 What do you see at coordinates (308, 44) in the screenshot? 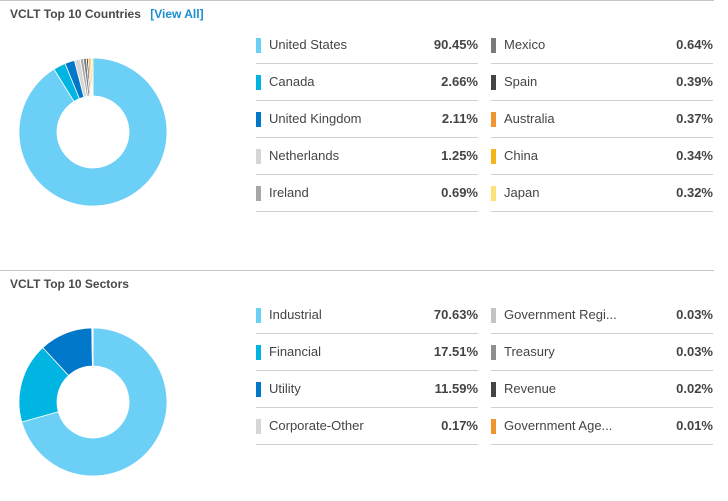
I see `legend-label: United States` at bounding box center [308, 44].